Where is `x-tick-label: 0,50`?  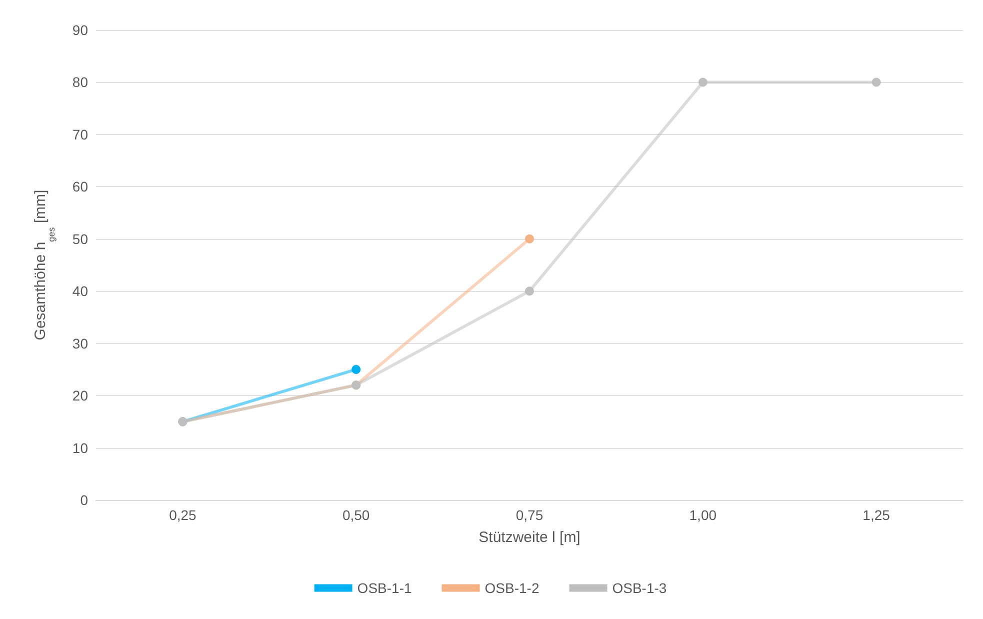
x-tick-label: 0,50 is located at coordinates (356, 515).